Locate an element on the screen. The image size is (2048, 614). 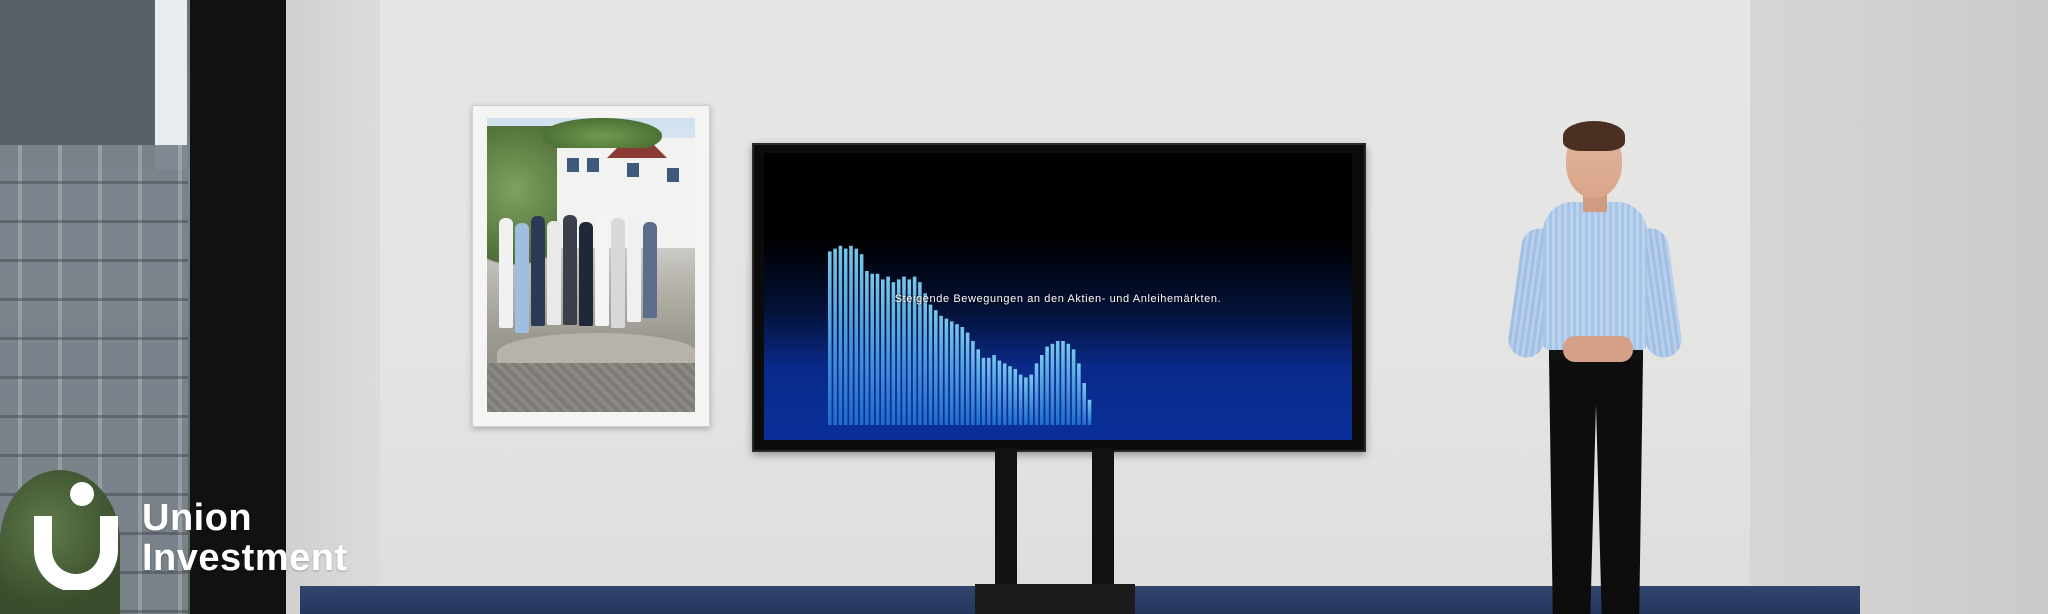
avatar-hair is located at coordinates (1594, 136).